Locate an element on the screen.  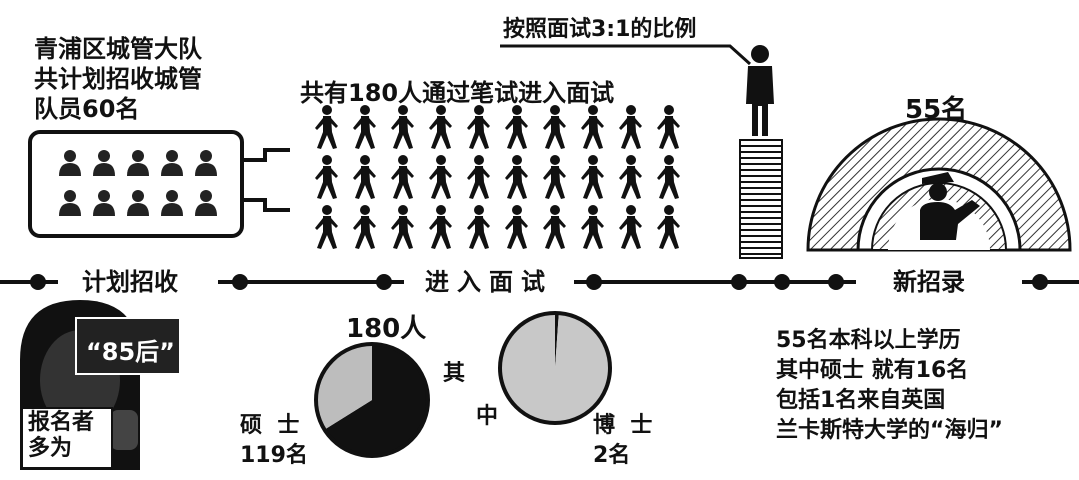
bubble-box is located at coordinates (128, 346).